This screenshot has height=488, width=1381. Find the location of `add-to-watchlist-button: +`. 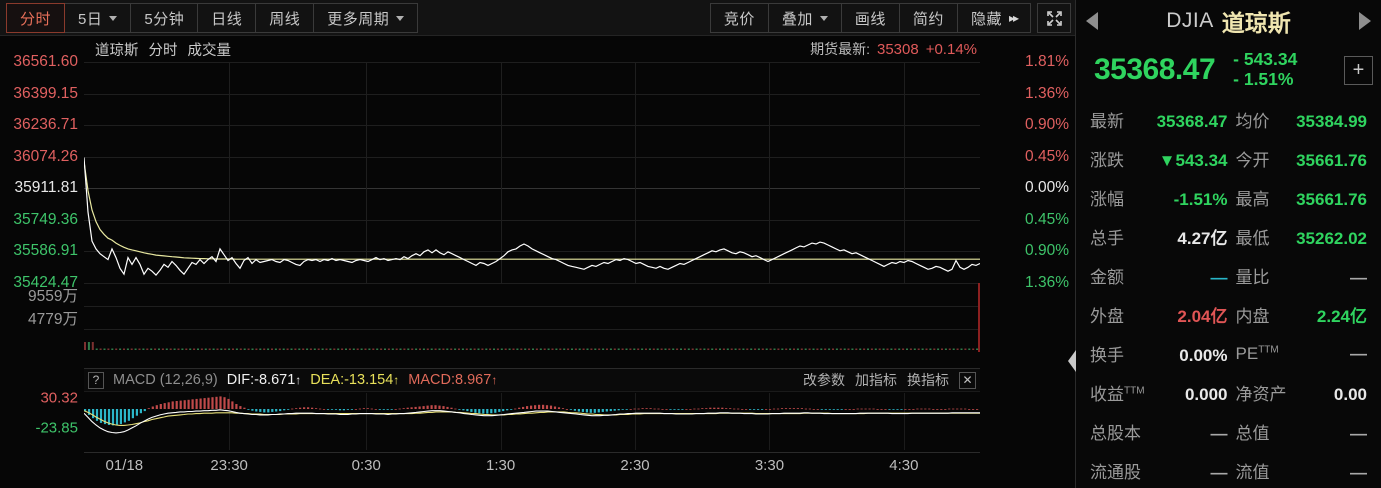

add-to-watchlist-button: + is located at coordinates (1358, 70).